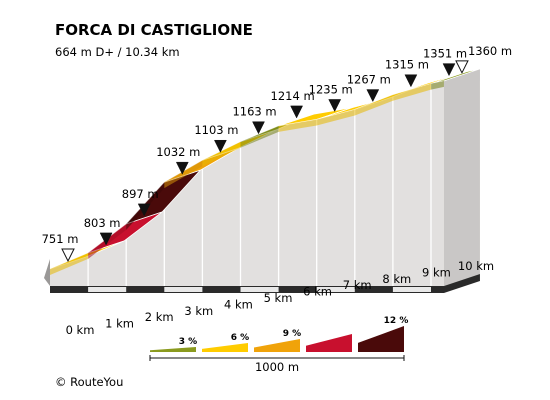 This screenshot has height=400, width=550. I want to click on elevation-label: 1103 m, so click(216, 130).